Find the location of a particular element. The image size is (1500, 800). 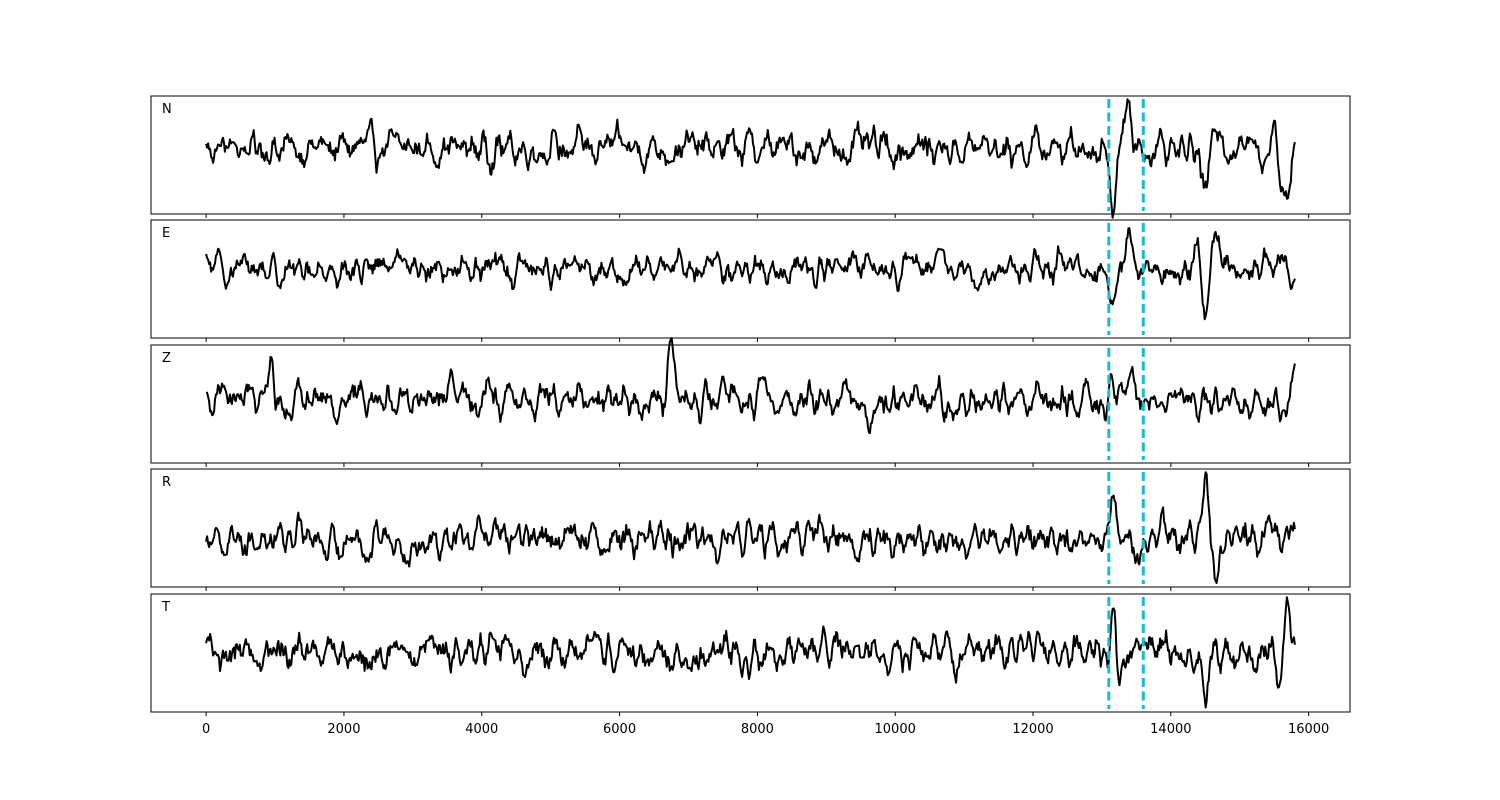

panel-n: N is located at coordinates (750, 157).